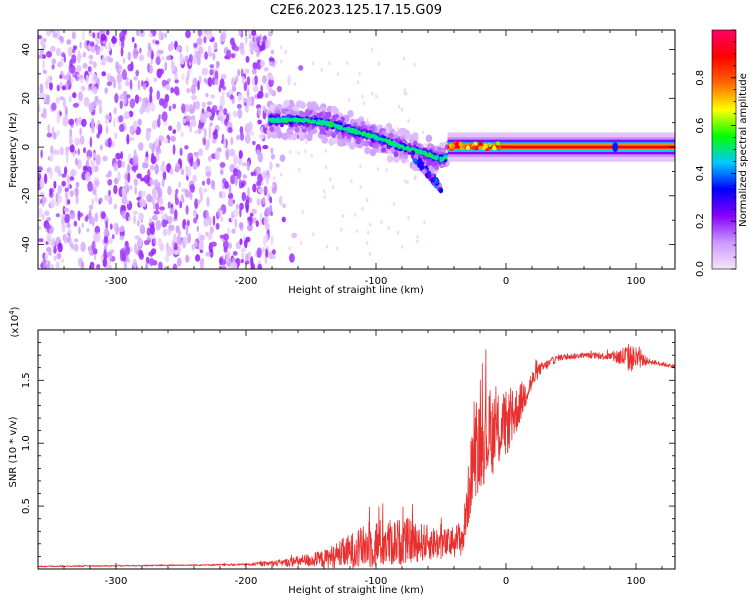 This screenshot has width=750, height=604. What do you see at coordinates (700, 269) in the screenshot?
I see `colorbar-tick-label: 0.0` at bounding box center [700, 269].